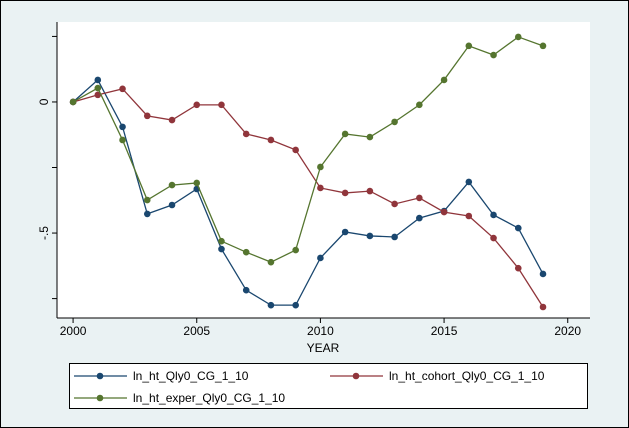 The height and width of the screenshot is (428, 629). I want to click on x-tick-label: 2015, so click(444, 331).